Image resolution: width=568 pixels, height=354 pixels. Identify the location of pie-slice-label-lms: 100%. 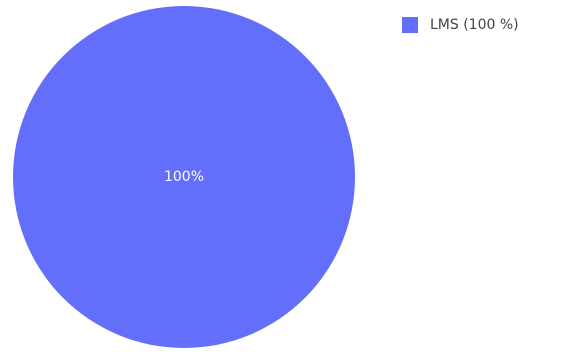
(184, 177).